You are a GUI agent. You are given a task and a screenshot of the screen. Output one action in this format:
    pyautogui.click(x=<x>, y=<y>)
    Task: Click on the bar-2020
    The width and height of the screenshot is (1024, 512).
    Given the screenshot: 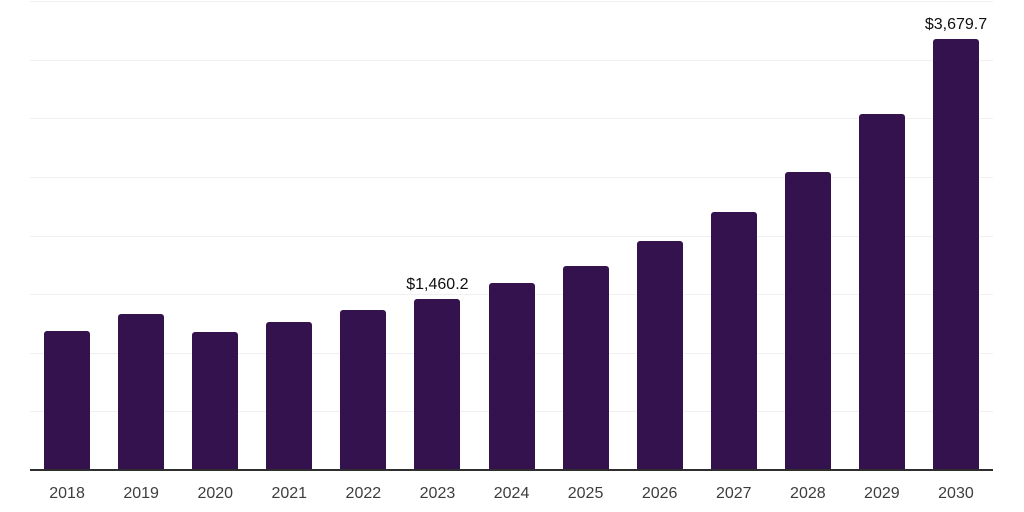 What is the action you would take?
    pyautogui.click(x=215, y=400)
    